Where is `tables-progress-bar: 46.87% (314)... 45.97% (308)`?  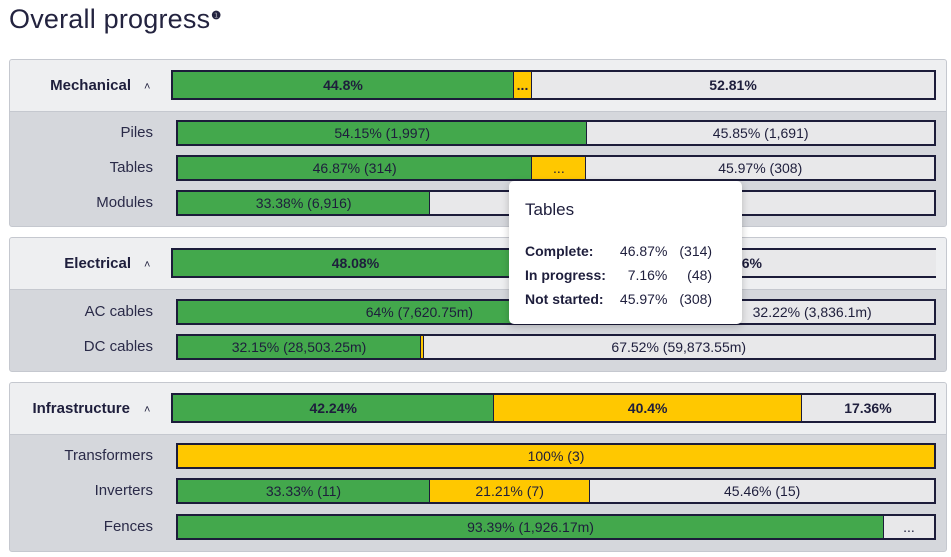
tables-progress-bar: 46.87% (314)... 45.97% (308) is located at coordinates (556, 168).